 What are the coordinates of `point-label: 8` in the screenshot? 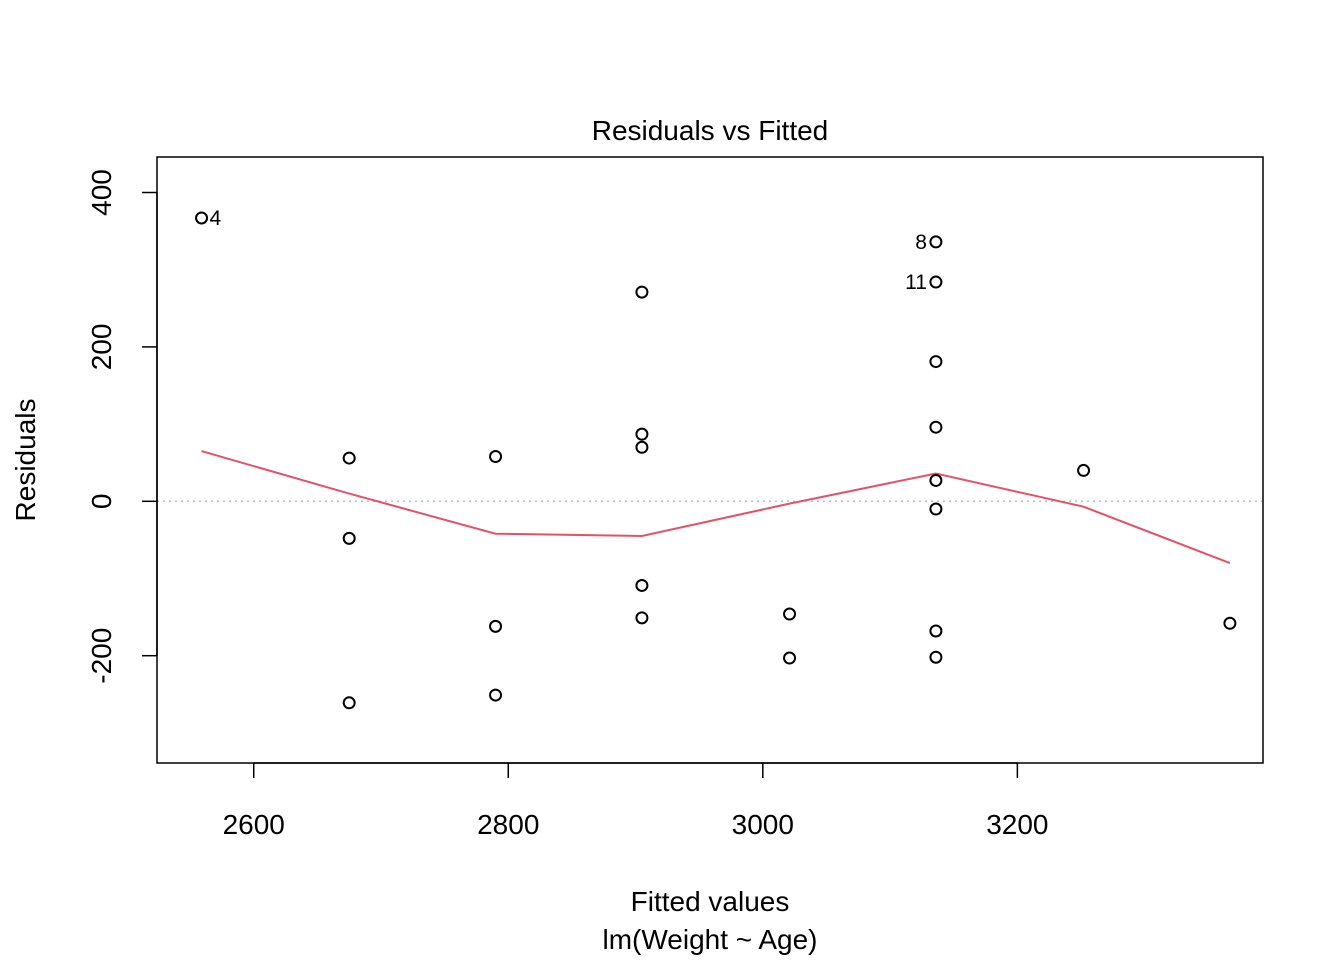 It's located at (921, 242).